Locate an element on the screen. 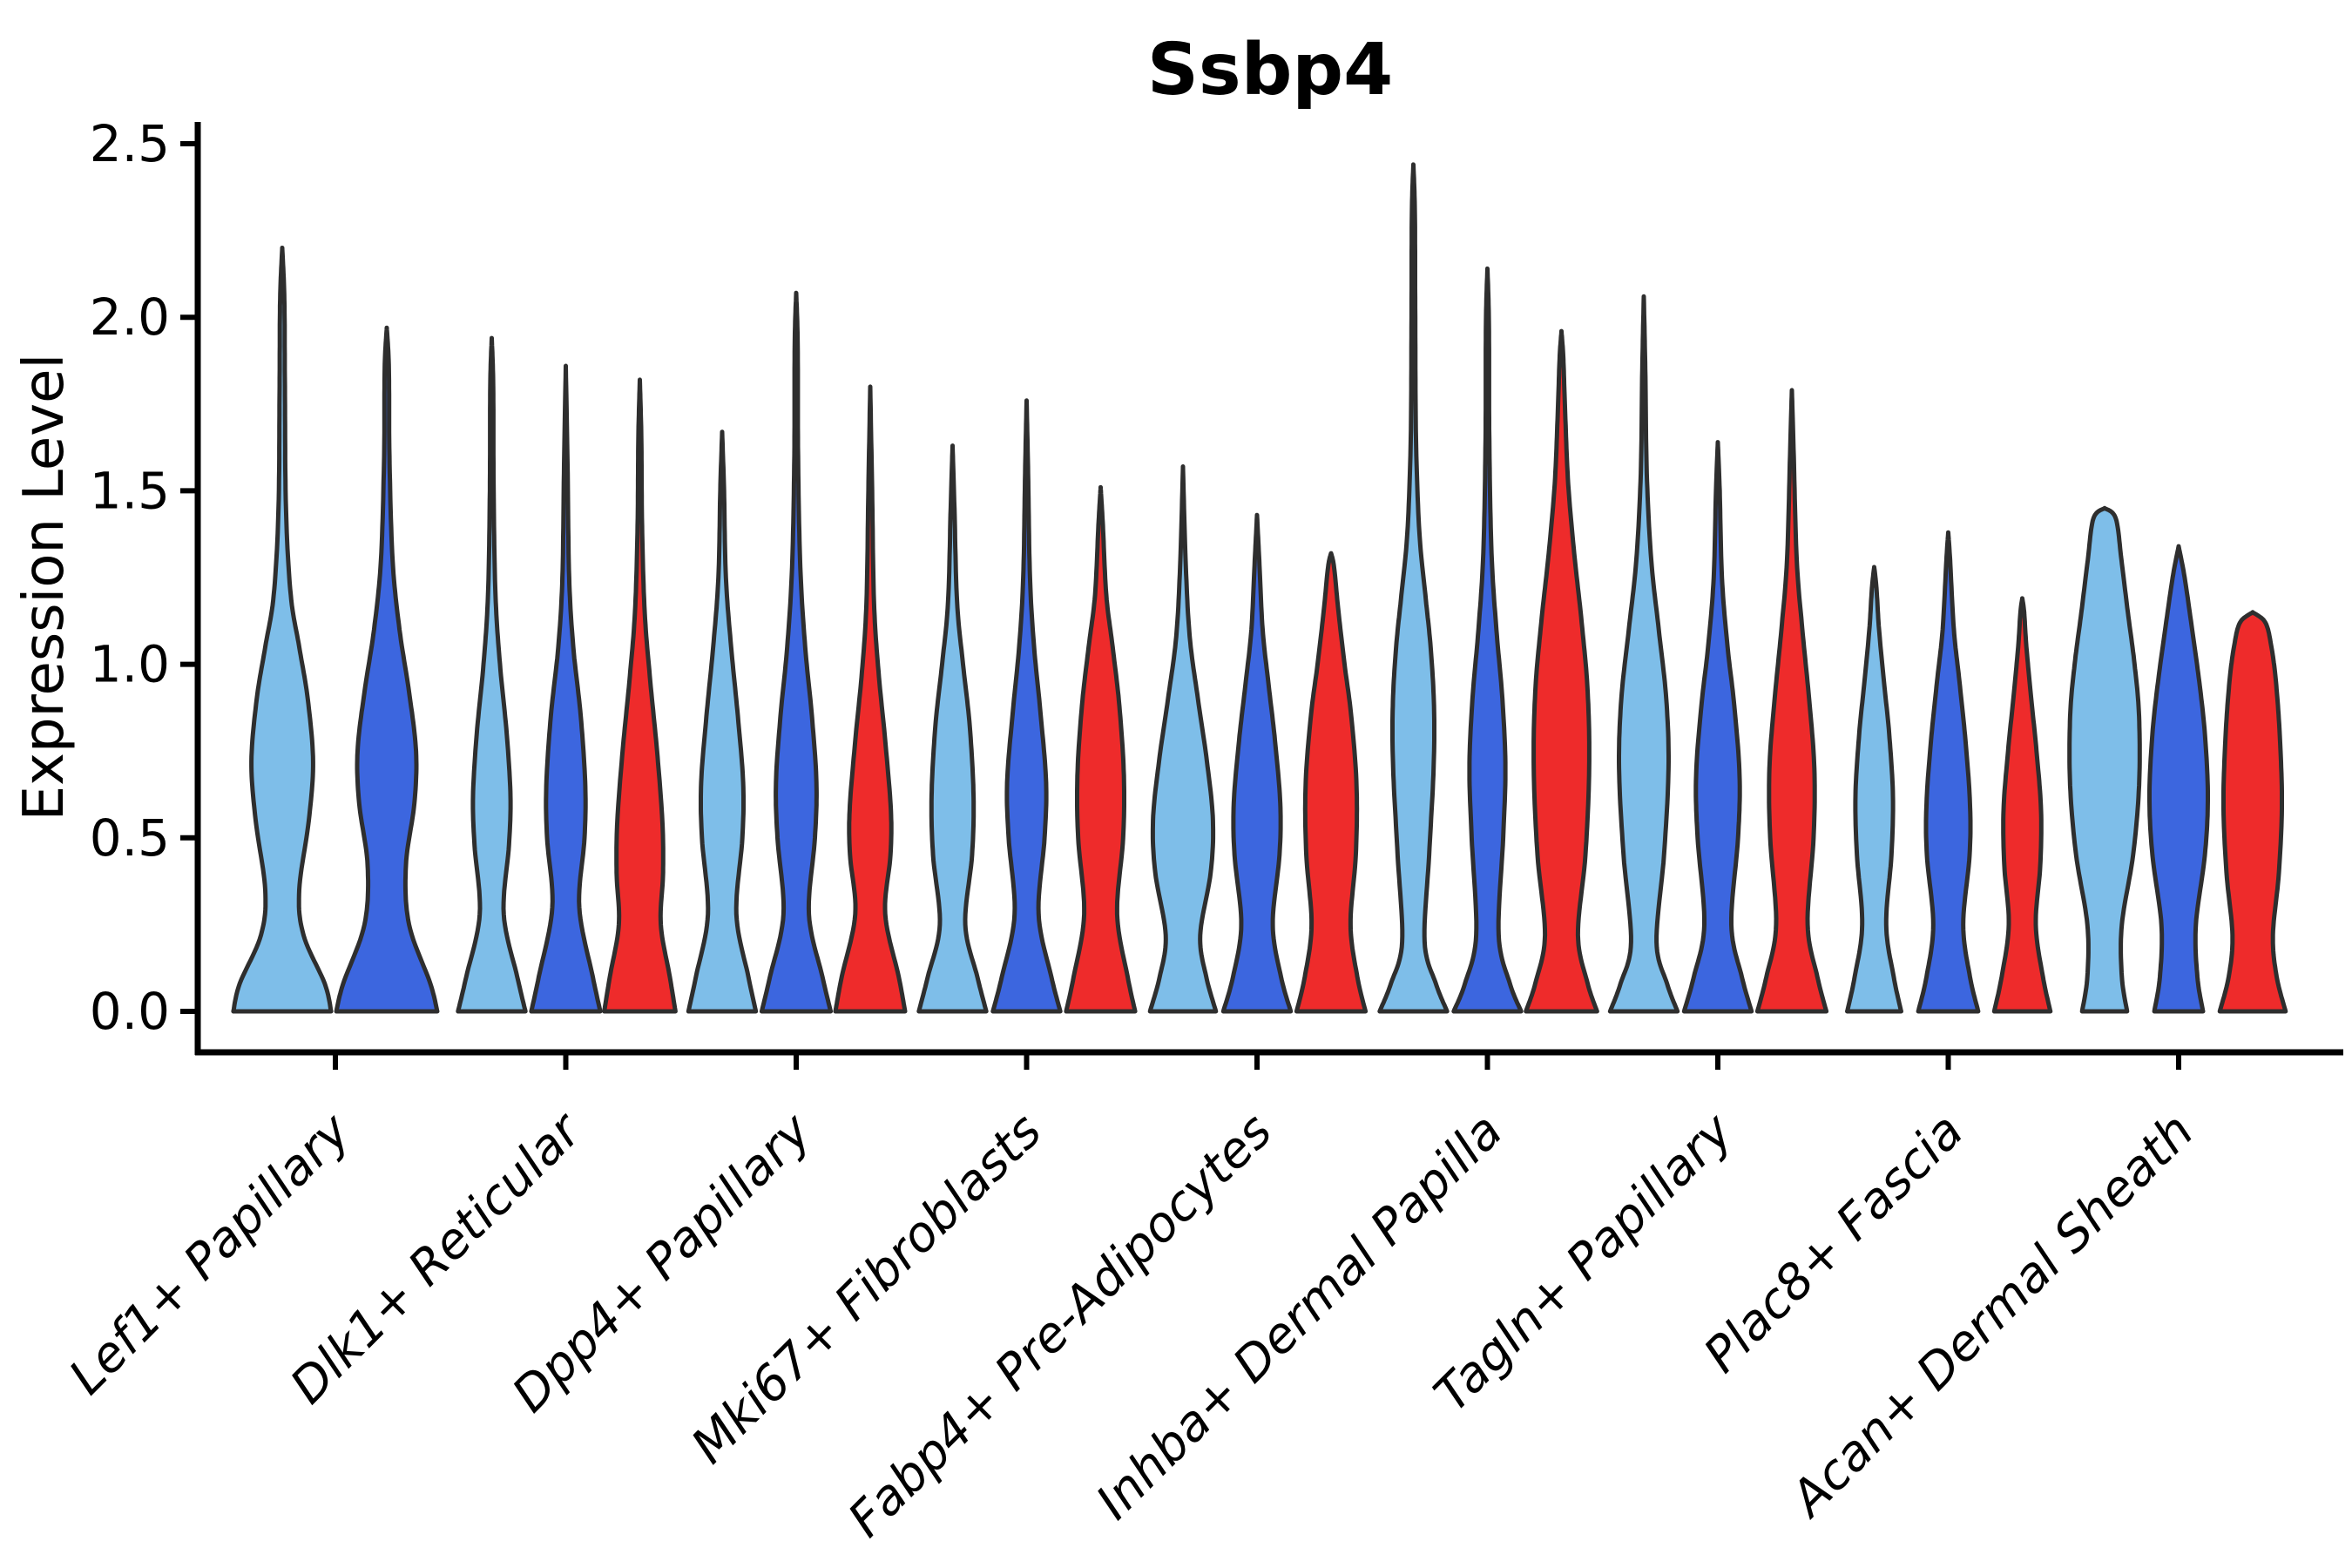  violin-dpp4-dark_blue is located at coordinates (796, 652).